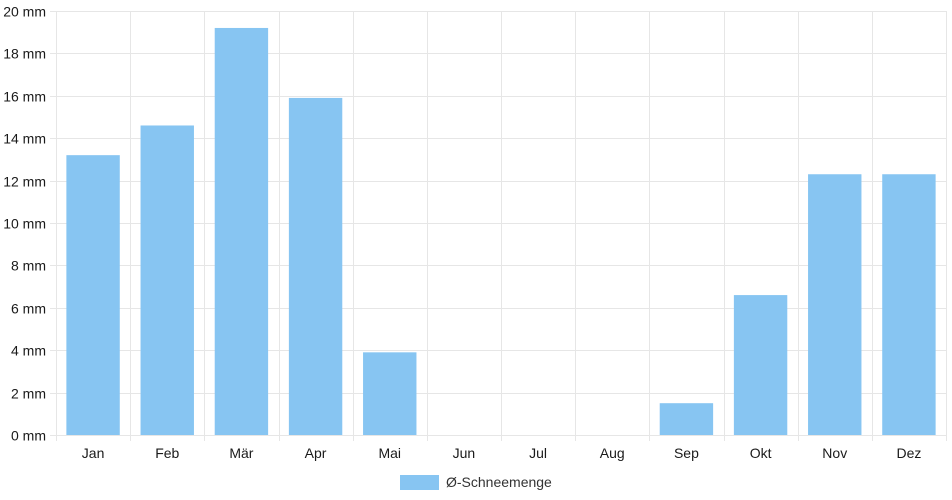  I want to click on bar-feb, so click(167, 280).